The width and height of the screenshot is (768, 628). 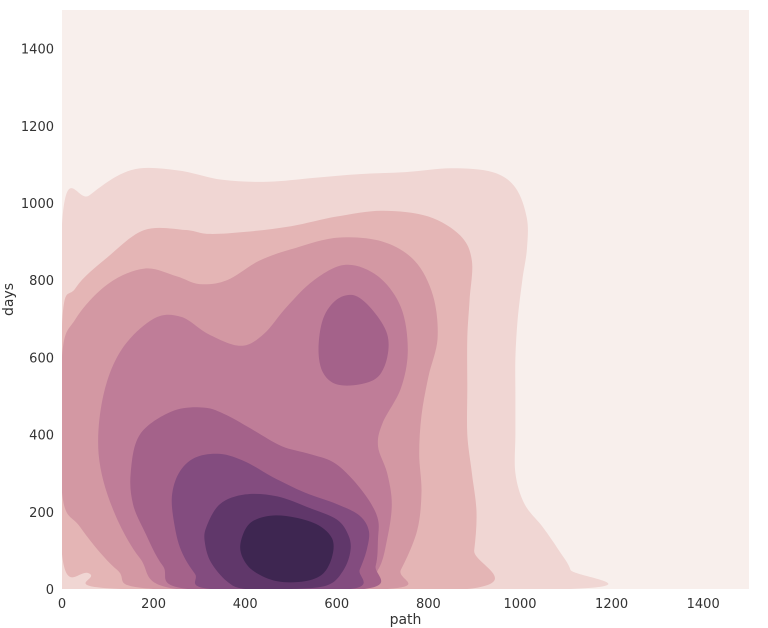 What do you see at coordinates (389, 604) in the screenshot?
I see `x-axis-ticks: 0 200 400 600 800 1000 1200 1400` at bounding box center [389, 604].